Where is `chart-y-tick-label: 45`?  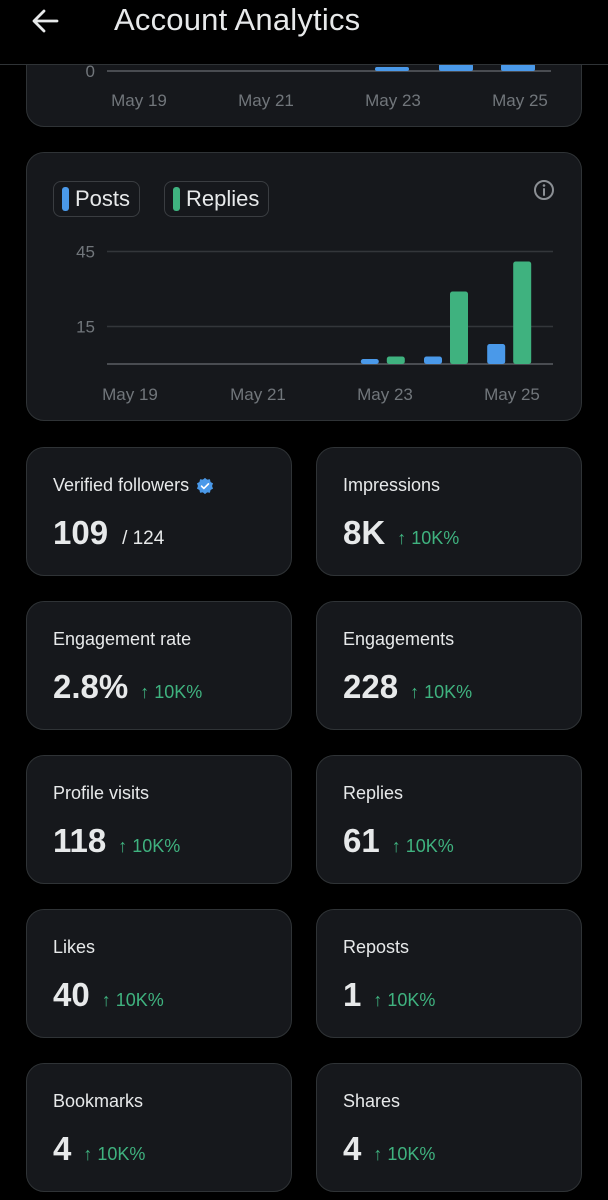
chart-y-tick-label: 45 is located at coordinates (85, 252).